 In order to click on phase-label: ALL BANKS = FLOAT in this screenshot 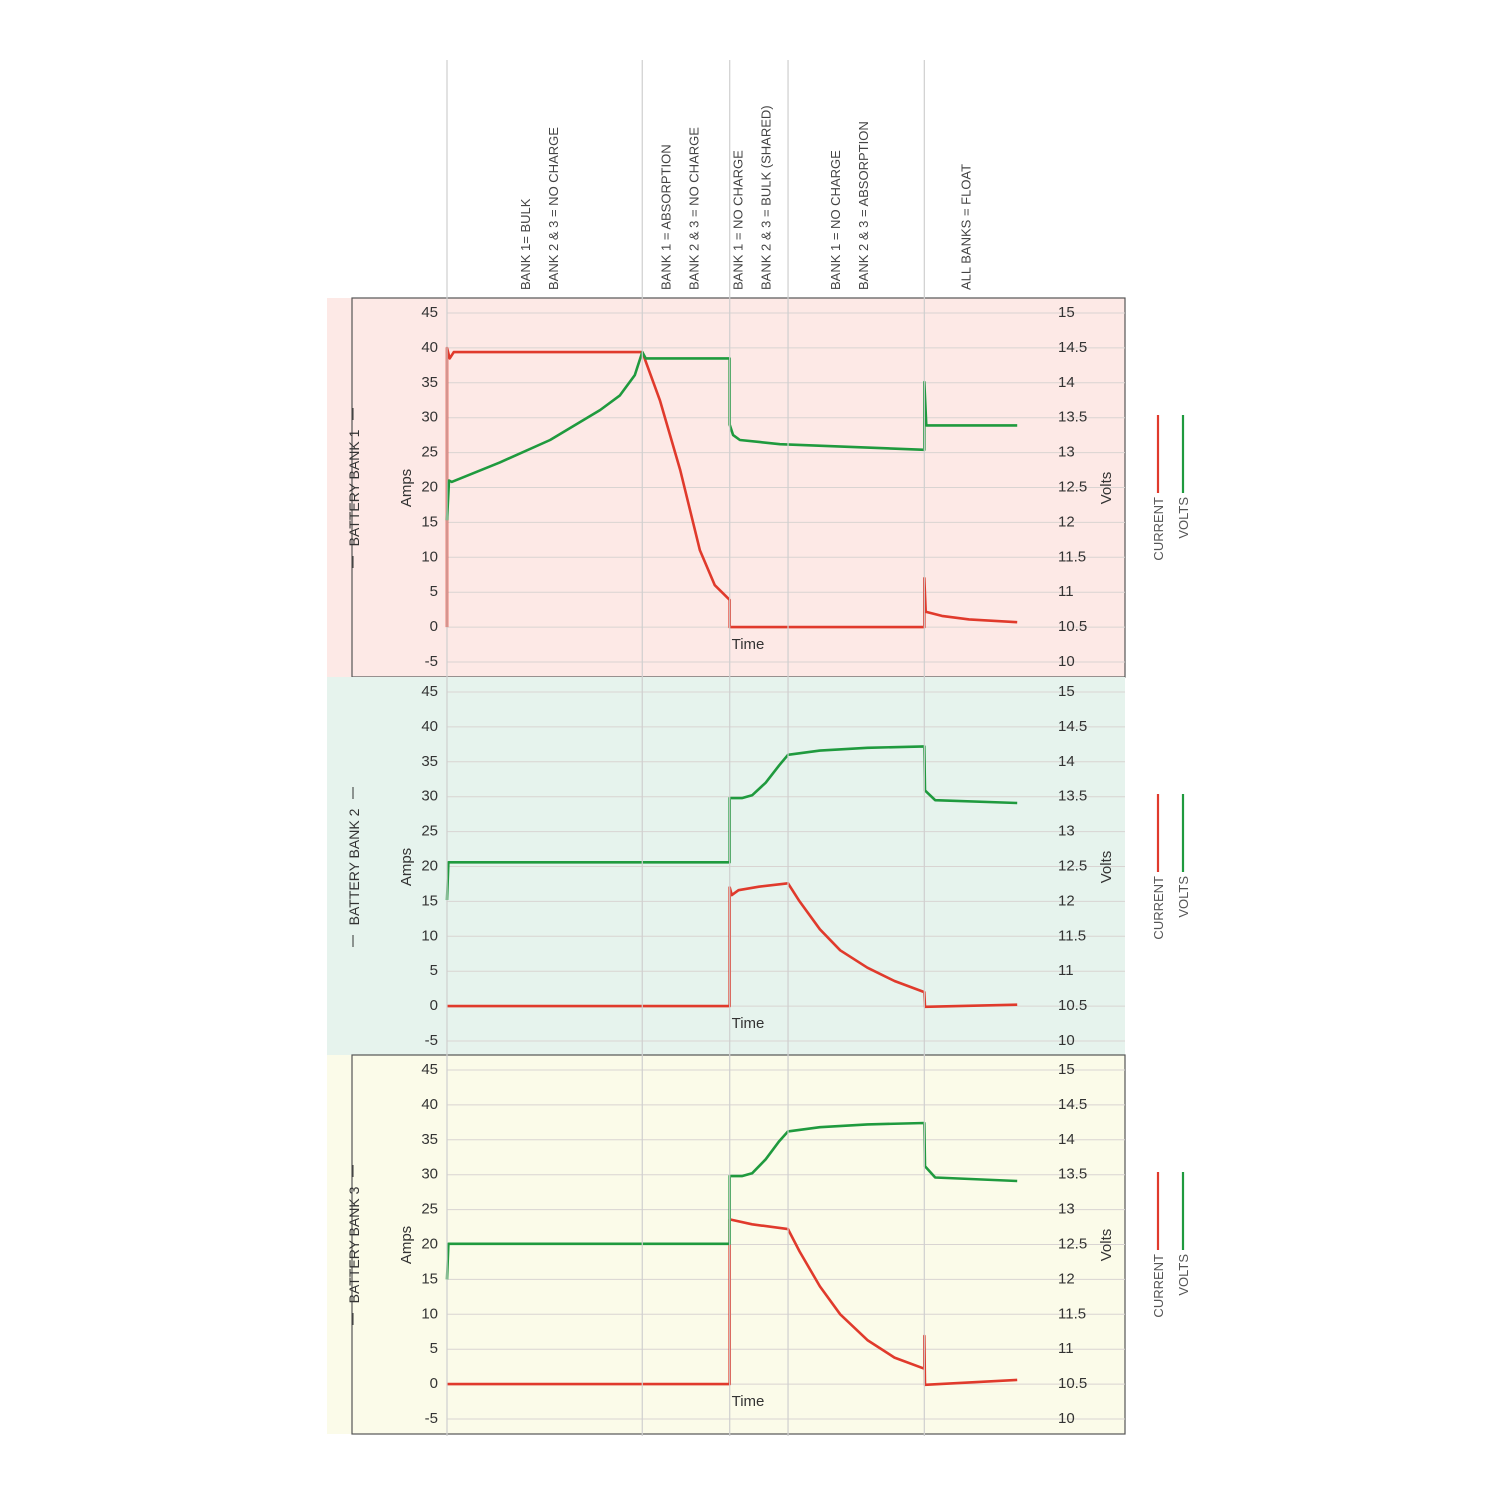, I will do `click(965, 227)`.